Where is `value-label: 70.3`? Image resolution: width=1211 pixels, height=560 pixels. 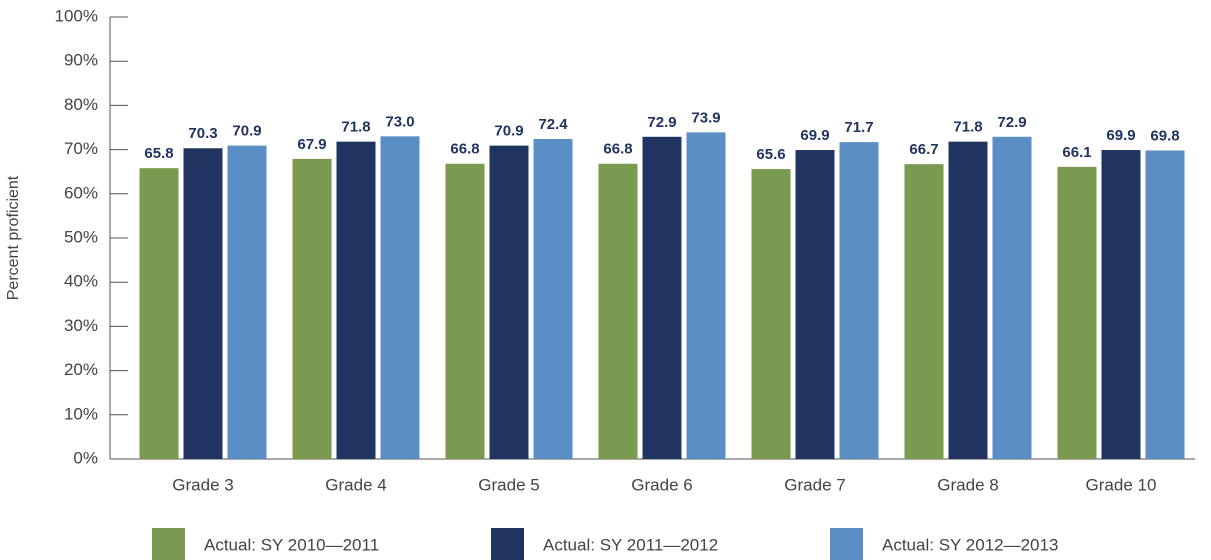 value-label: 70.3 is located at coordinates (202, 133).